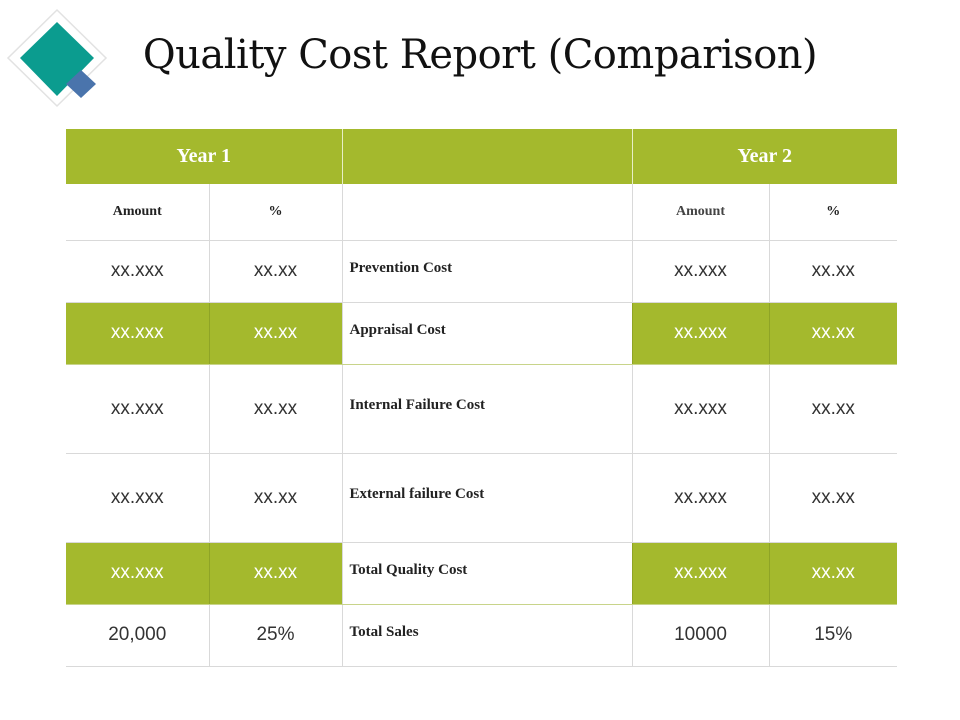 The width and height of the screenshot is (960, 720). I want to click on year1-percent: 25%, so click(275, 635).